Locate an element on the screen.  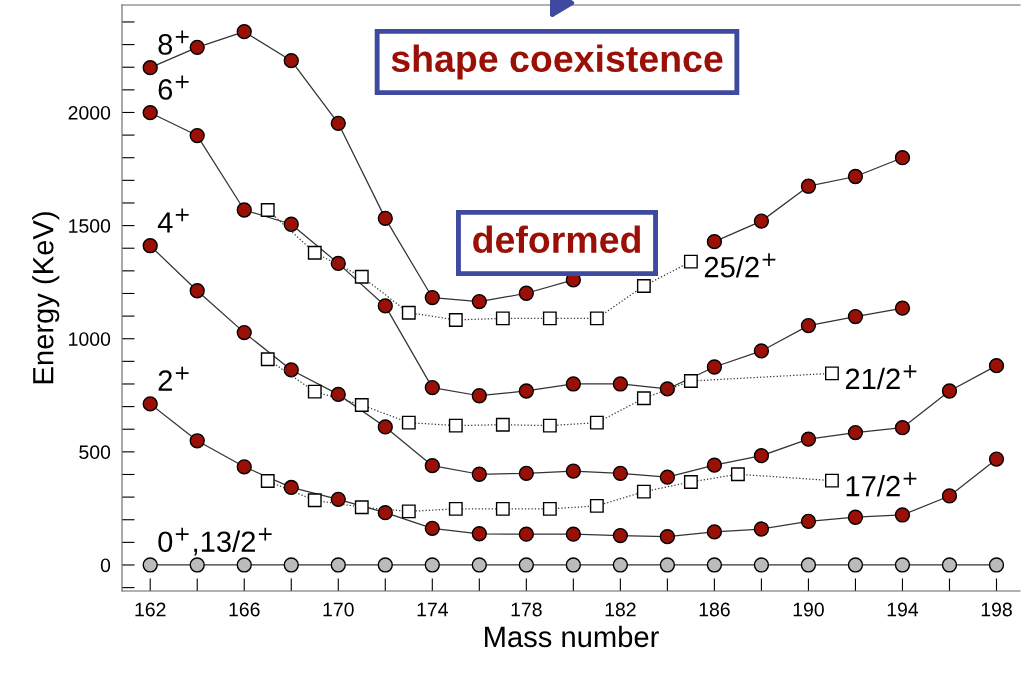
series-label: 25/2$^{+}$ is located at coordinates (740, 265).